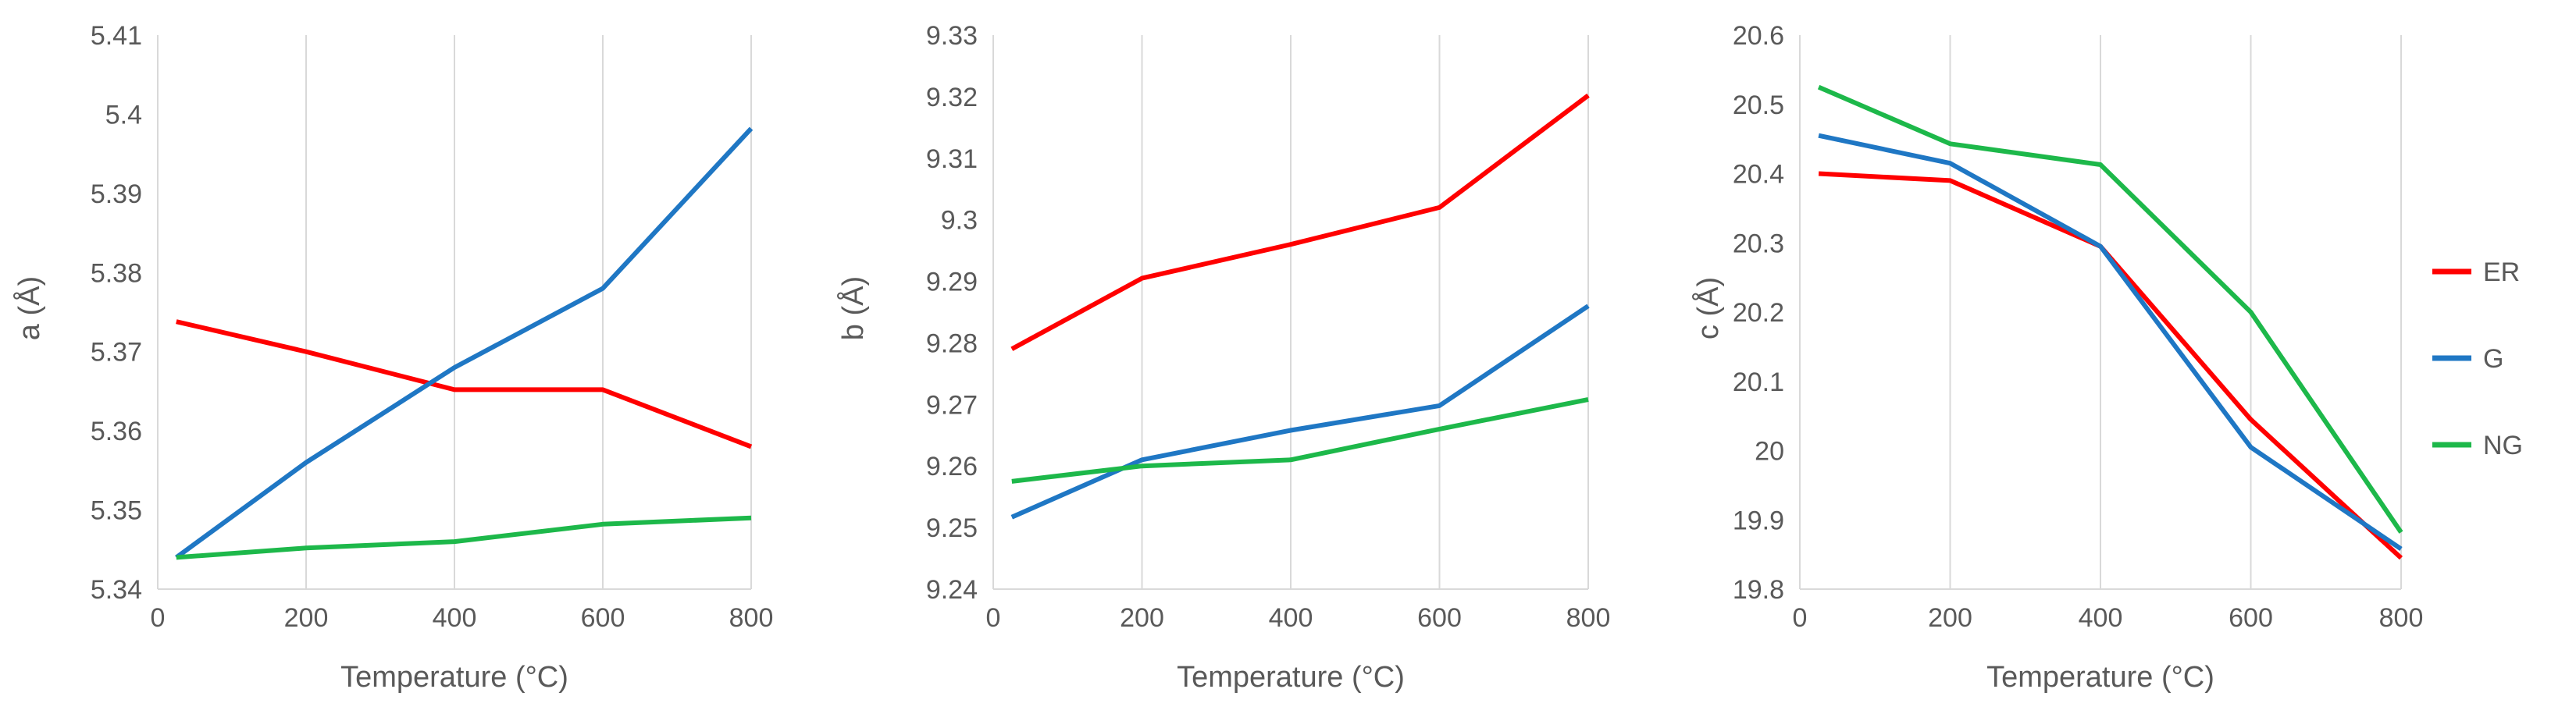 This screenshot has width=2576, height=721. I want to click on y-tick-label: 9.29, so click(952, 282).